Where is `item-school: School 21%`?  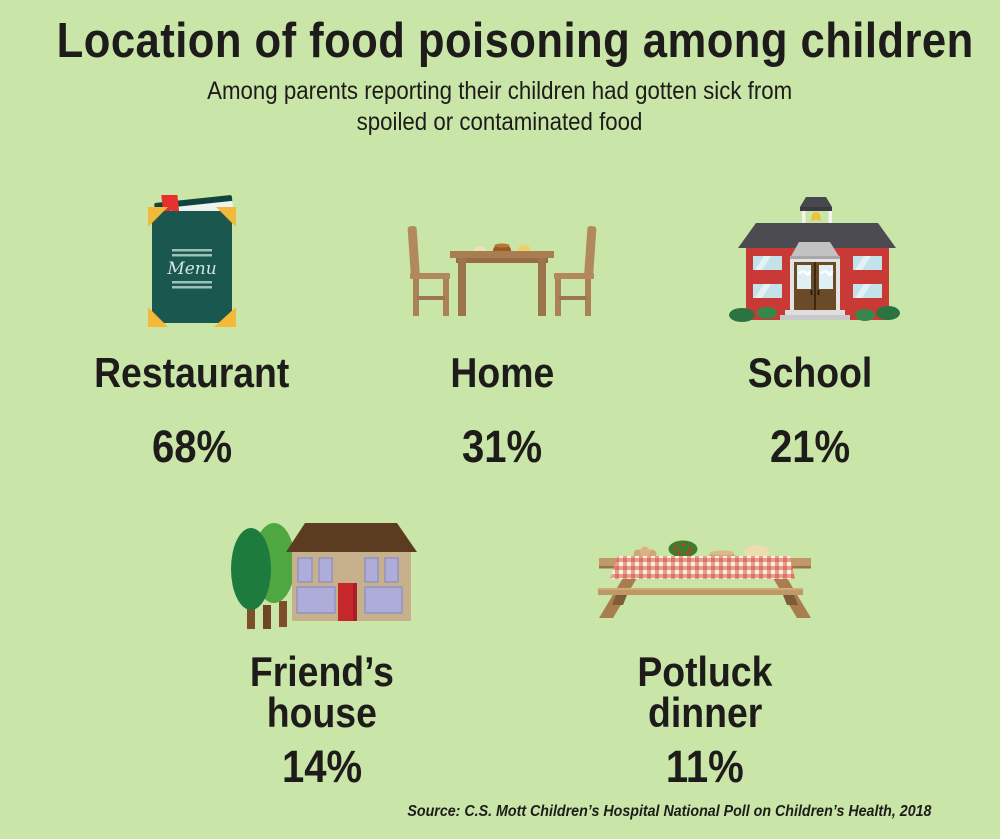 item-school: School 21% is located at coordinates (810, 326).